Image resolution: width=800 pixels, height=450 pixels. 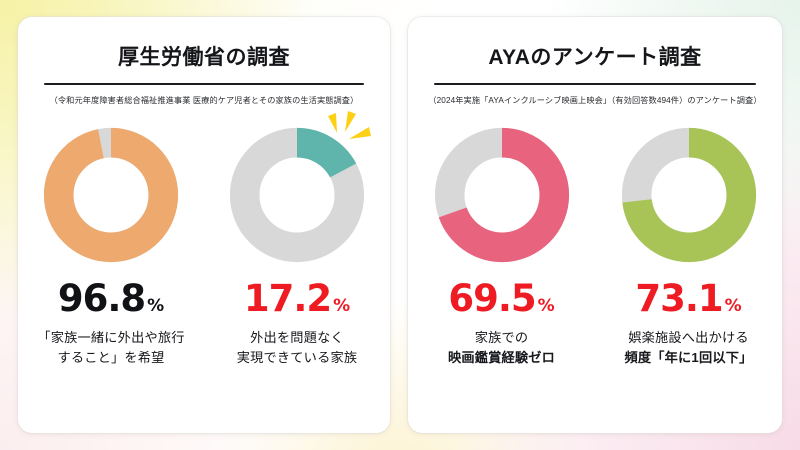 What do you see at coordinates (297, 337) in the screenshot?
I see `caption-line: 外出を問題なく` at bounding box center [297, 337].